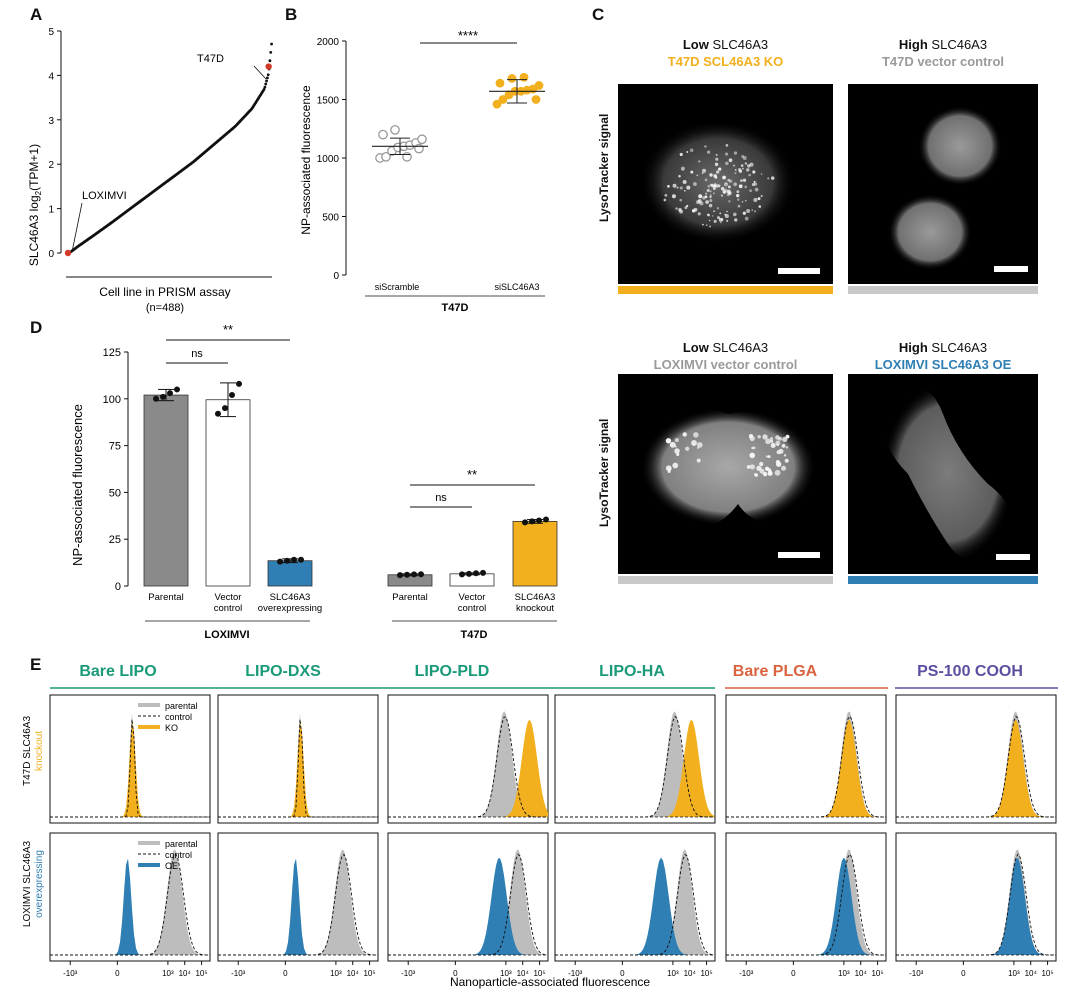  I want to click on panel-label-d: D, so click(36, 327).